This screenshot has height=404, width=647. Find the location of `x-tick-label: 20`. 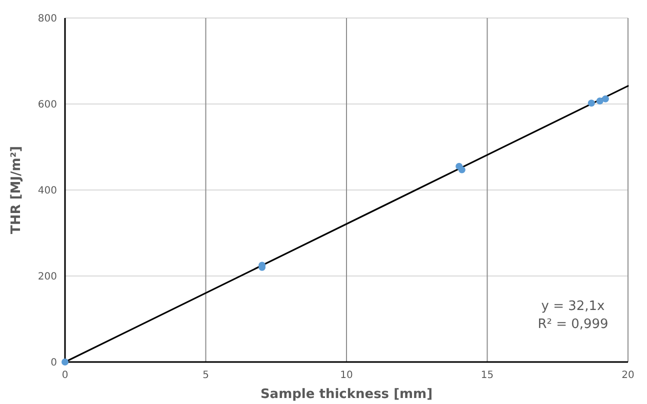

x-tick-label: 20 is located at coordinates (628, 375).